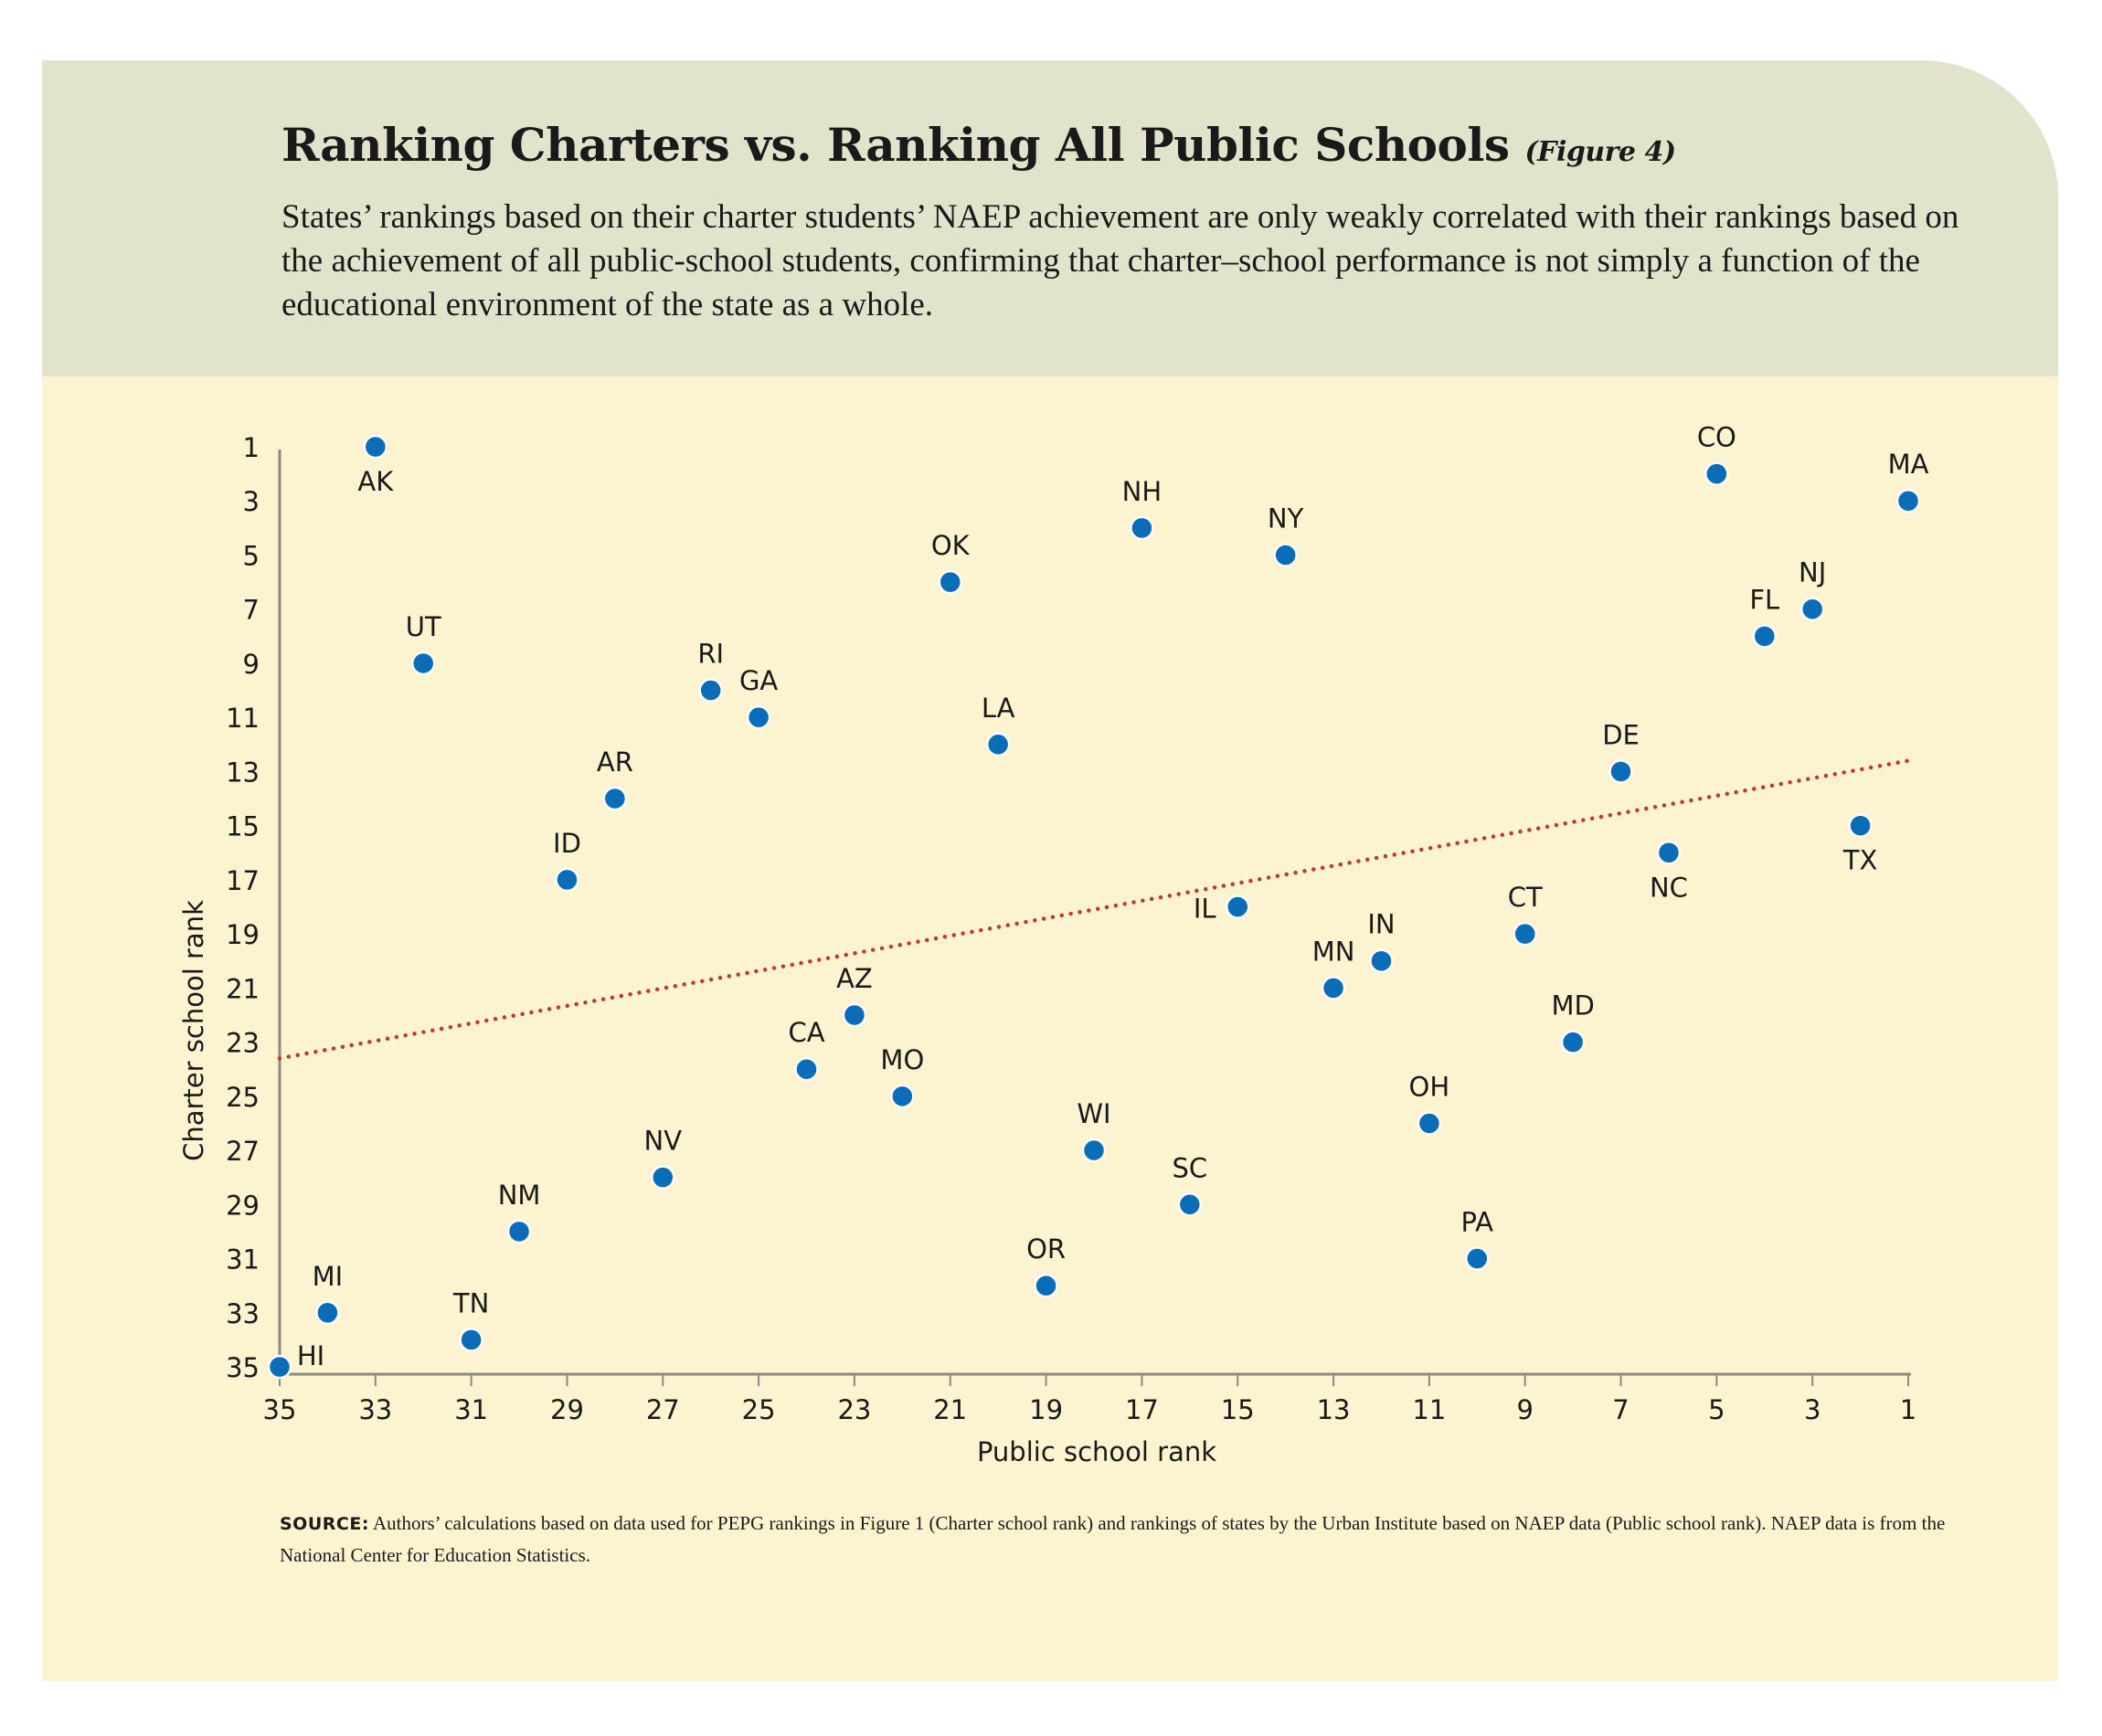 This screenshot has width=2102, height=1736. What do you see at coordinates (1525, 914) in the screenshot?
I see `data-point-ct: CT` at bounding box center [1525, 914].